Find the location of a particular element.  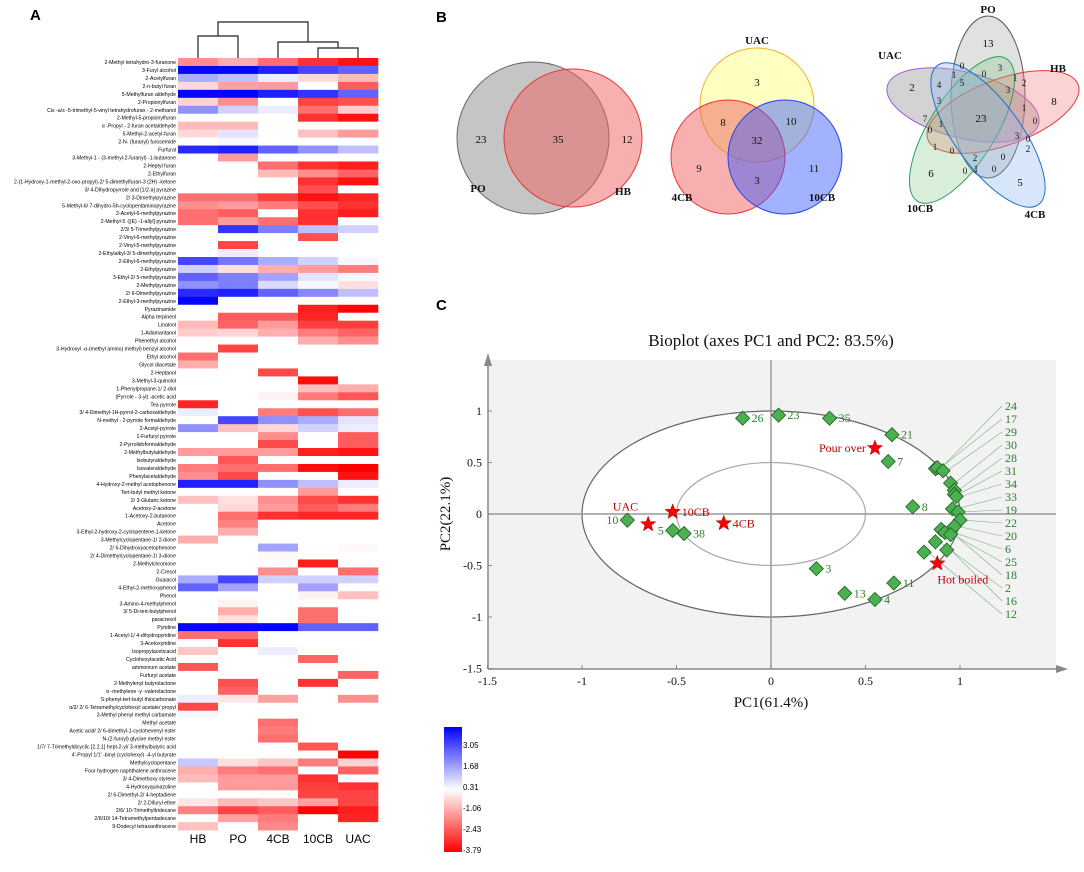

row-label: Pyrazinamide is located at coordinates (161, 310).